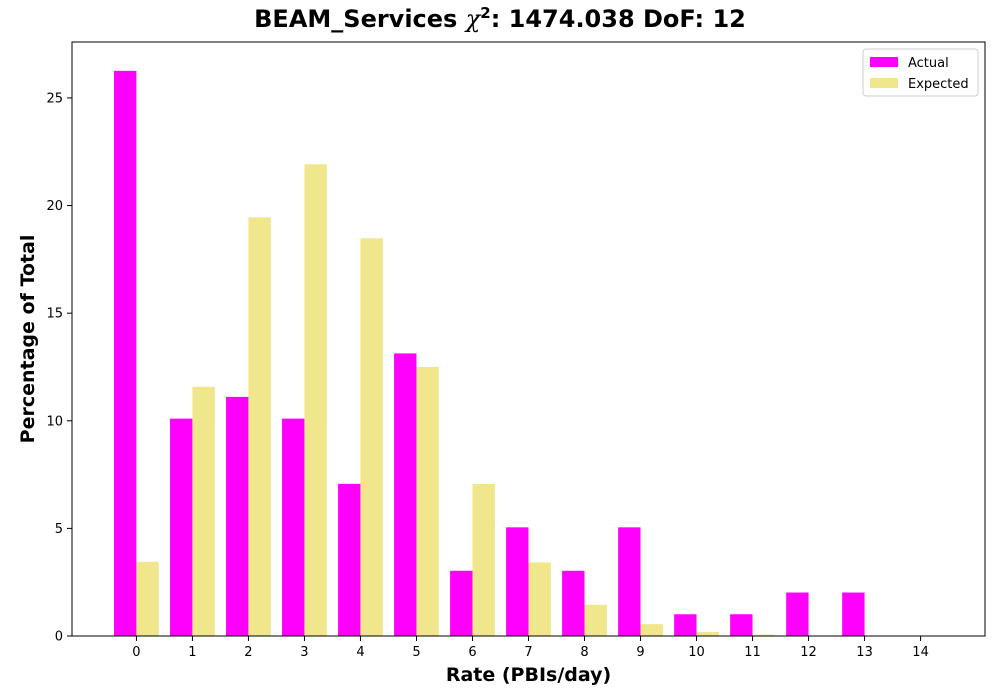 Image resolution: width=1000 pixels, height=700 pixels. What do you see at coordinates (884, 62) in the screenshot?
I see `legend-swatch-actual` at bounding box center [884, 62].